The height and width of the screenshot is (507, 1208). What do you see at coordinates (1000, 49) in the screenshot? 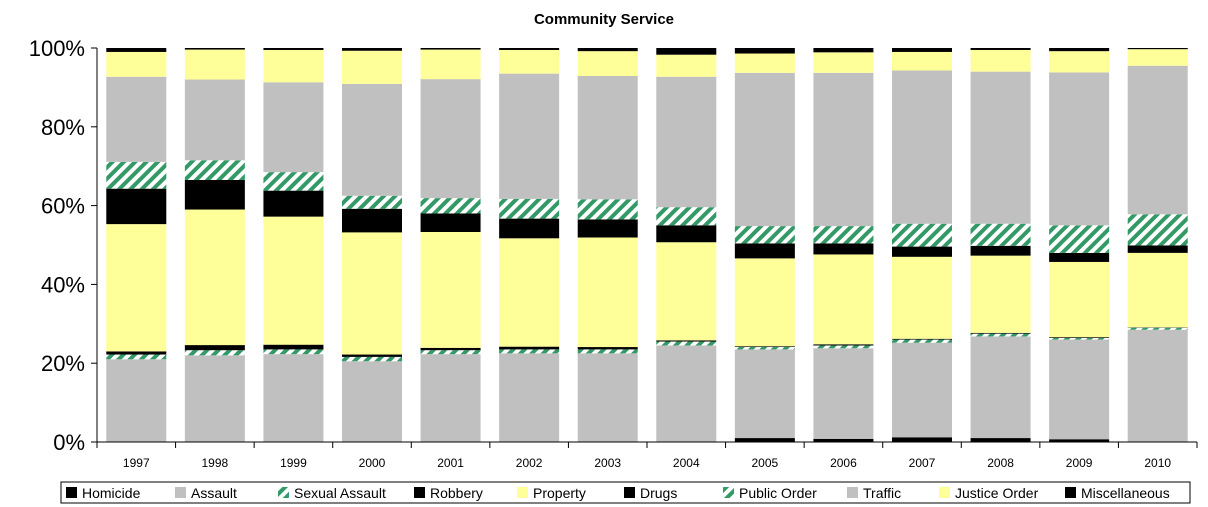
I see `bar-miscellaneous-2008` at bounding box center [1000, 49].